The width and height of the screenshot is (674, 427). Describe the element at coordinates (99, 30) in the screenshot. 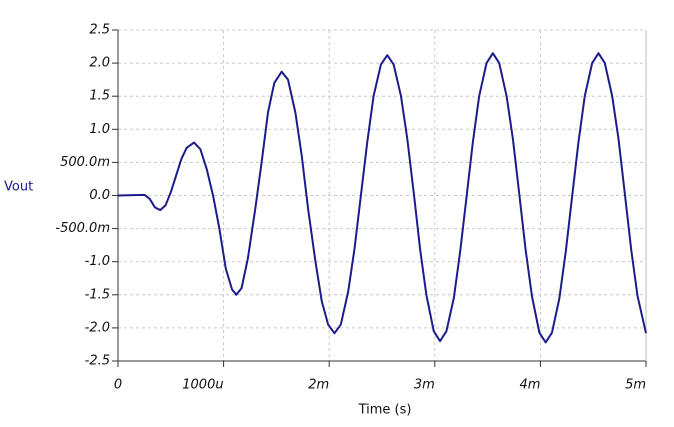

I see `y-tick-label: 2.5` at that location.